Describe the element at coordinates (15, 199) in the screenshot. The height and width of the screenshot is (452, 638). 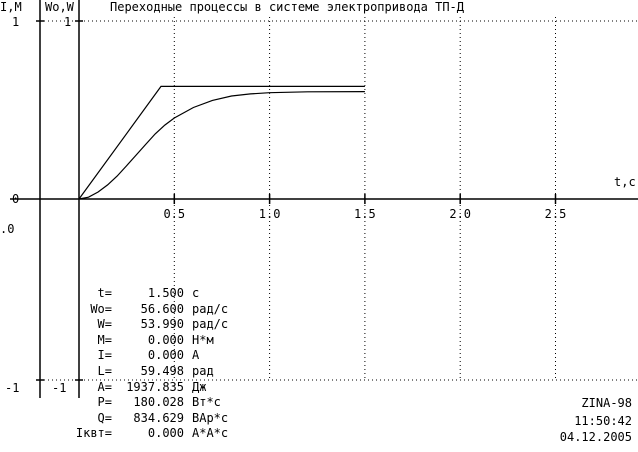
I see `y-tick-left-zero: 0` at that location.